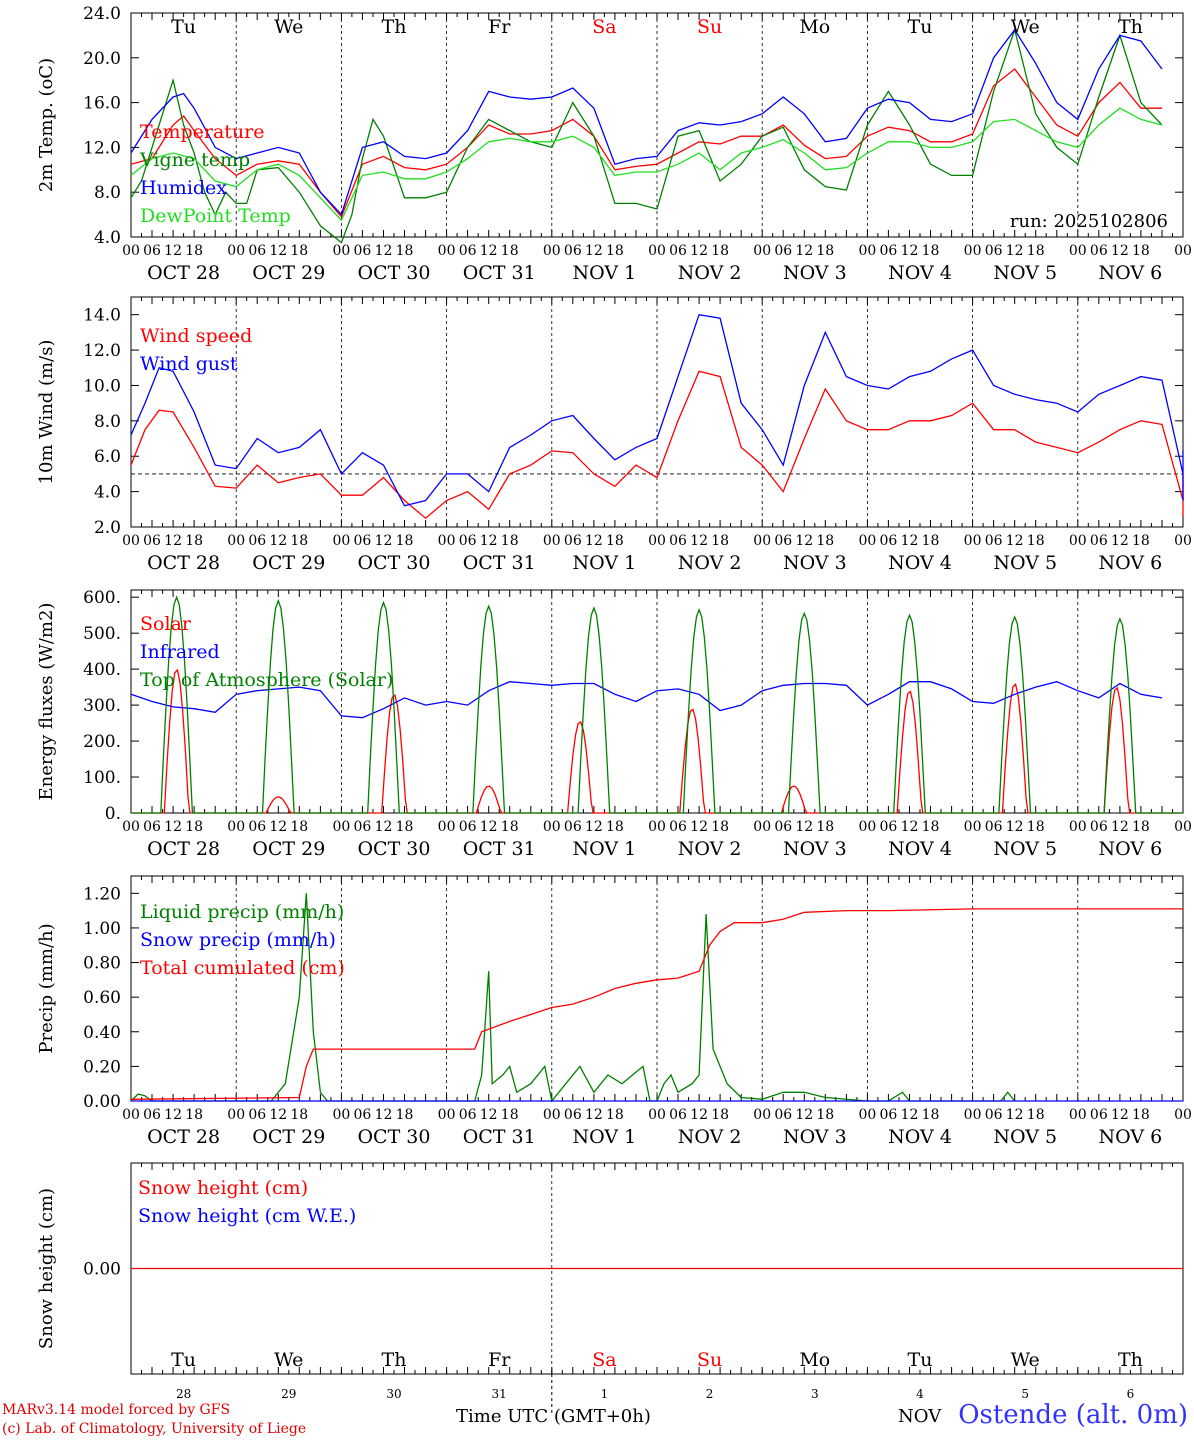  Describe the element at coordinates (920, 273) in the screenshot. I see `temperature-date-label: NOV 4` at that location.